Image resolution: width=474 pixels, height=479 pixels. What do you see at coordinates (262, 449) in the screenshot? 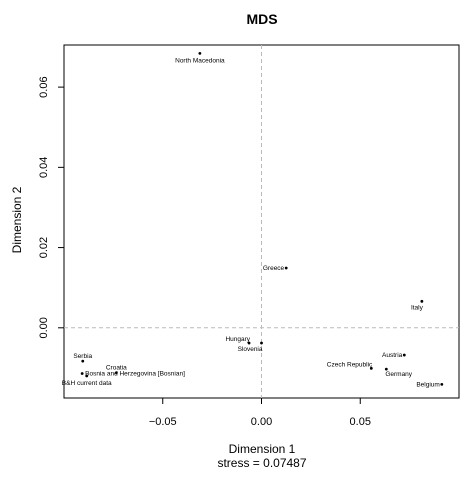
I see `x-axis-title: Dimension 1` at bounding box center [262, 449].